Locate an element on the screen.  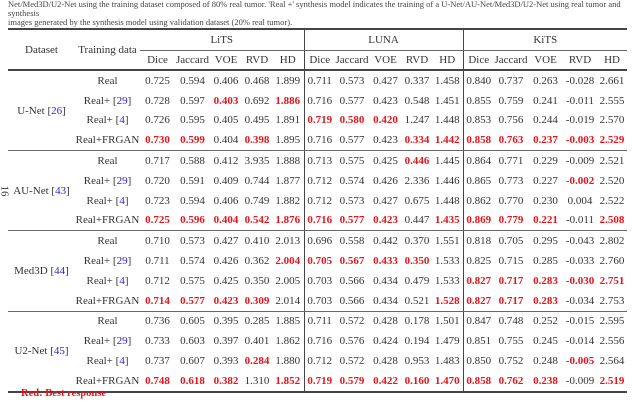
value-cell: 1.882 is located at coordinates (288, 200).